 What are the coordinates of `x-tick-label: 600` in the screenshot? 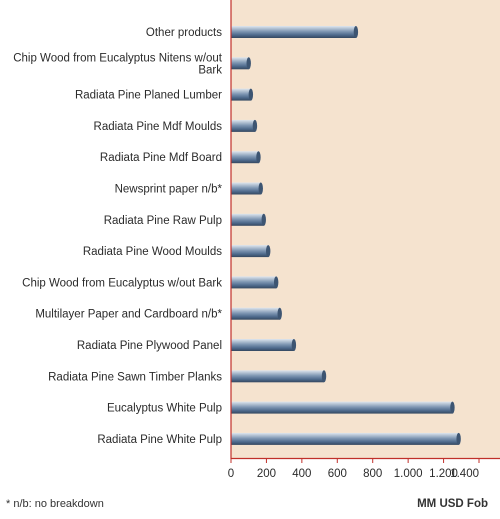 It's located at (337, 474).